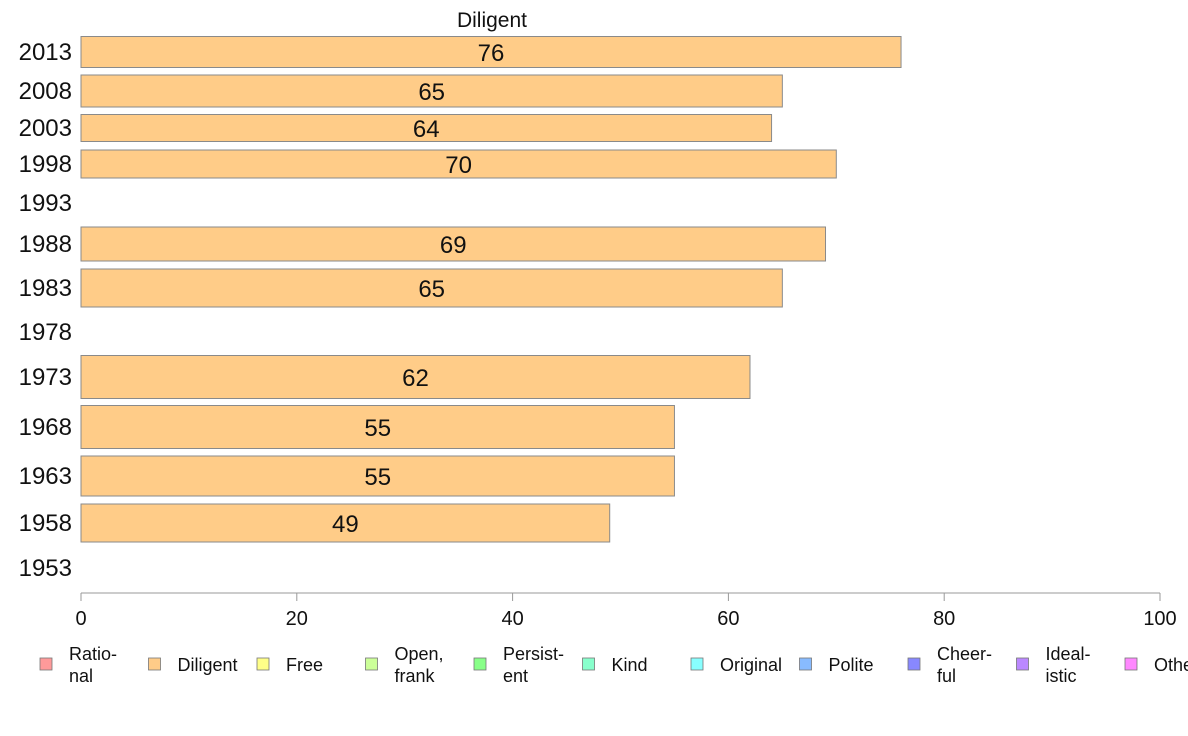 The image size is (1188, 736). Describe the element at coordinates (728, 619) in the screenshot. I see `x-tick-label: 60` at that location.